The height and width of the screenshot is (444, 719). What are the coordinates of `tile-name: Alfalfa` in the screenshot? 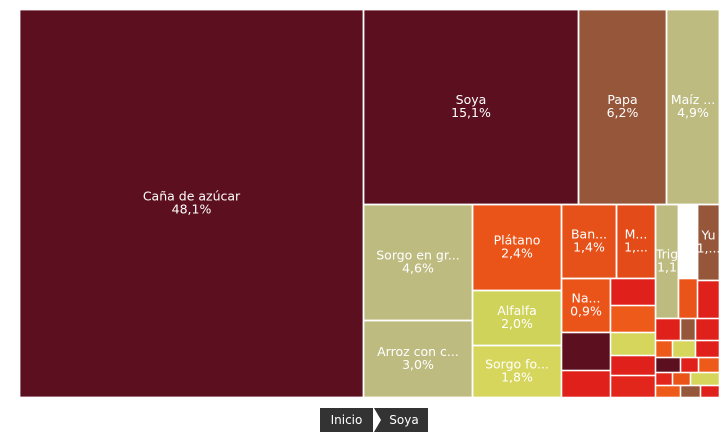 It's located at (517, 310).